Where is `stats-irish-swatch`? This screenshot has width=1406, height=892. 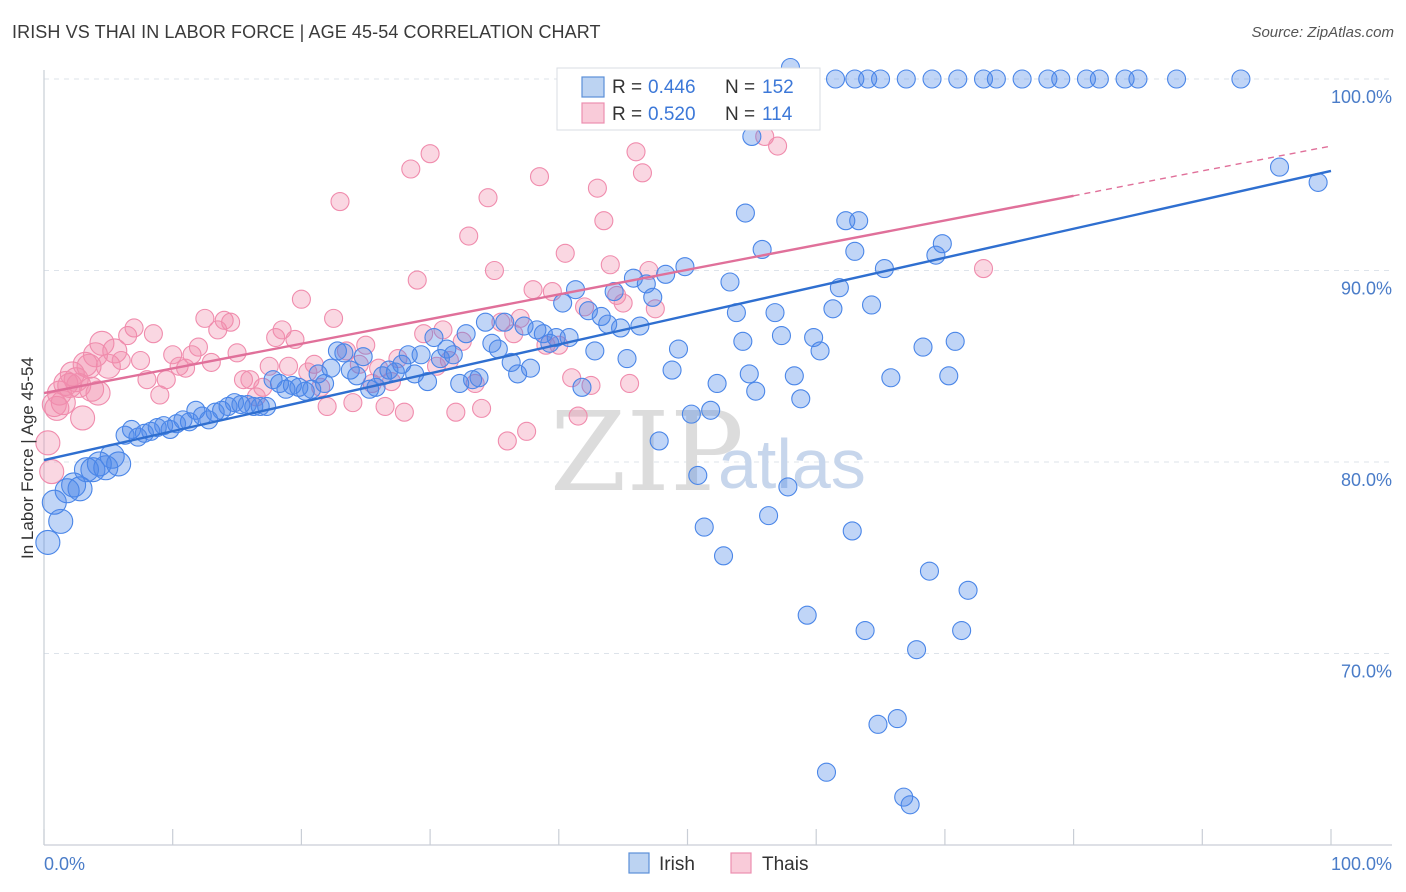 stats-irish-swatch is located at coordinates (593, 87).